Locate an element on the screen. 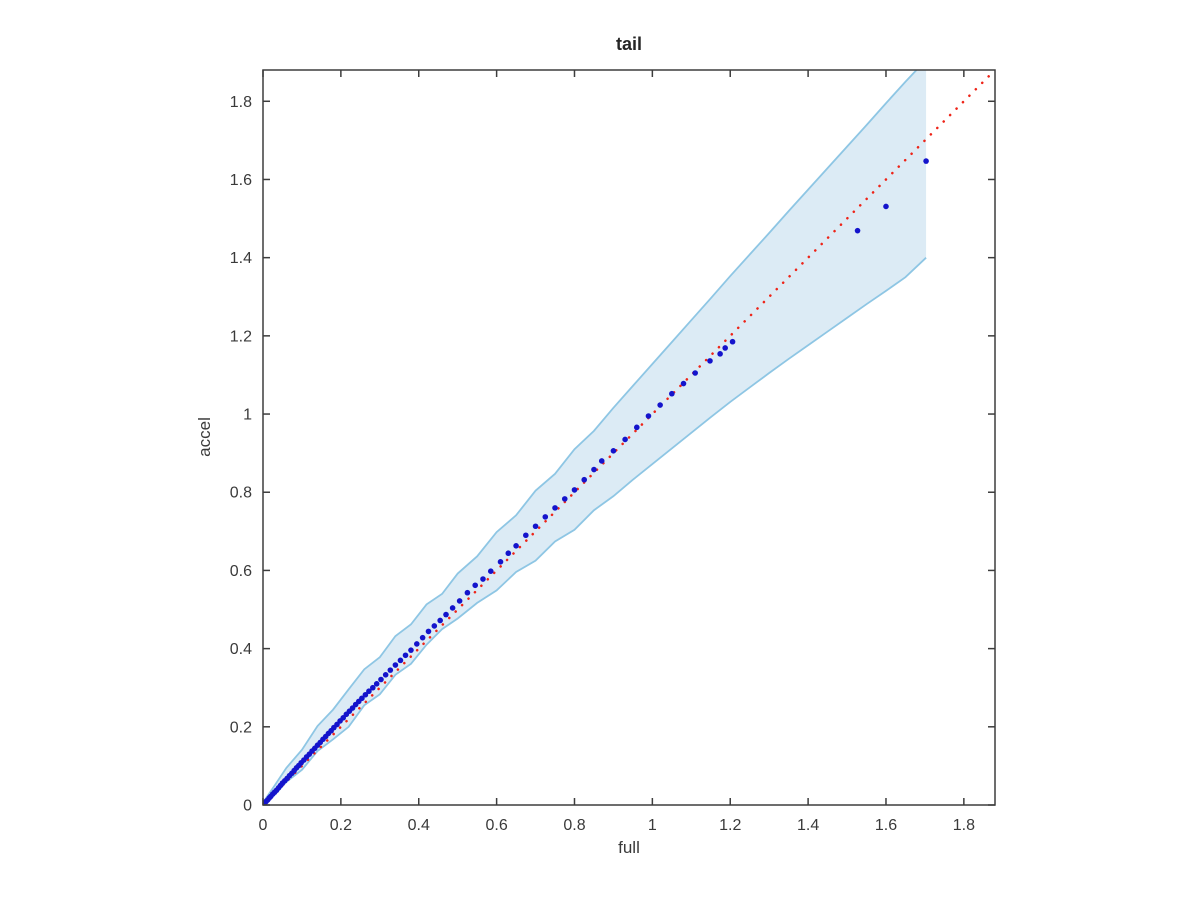  chart-title: tail is located at coordinates (628, 44).